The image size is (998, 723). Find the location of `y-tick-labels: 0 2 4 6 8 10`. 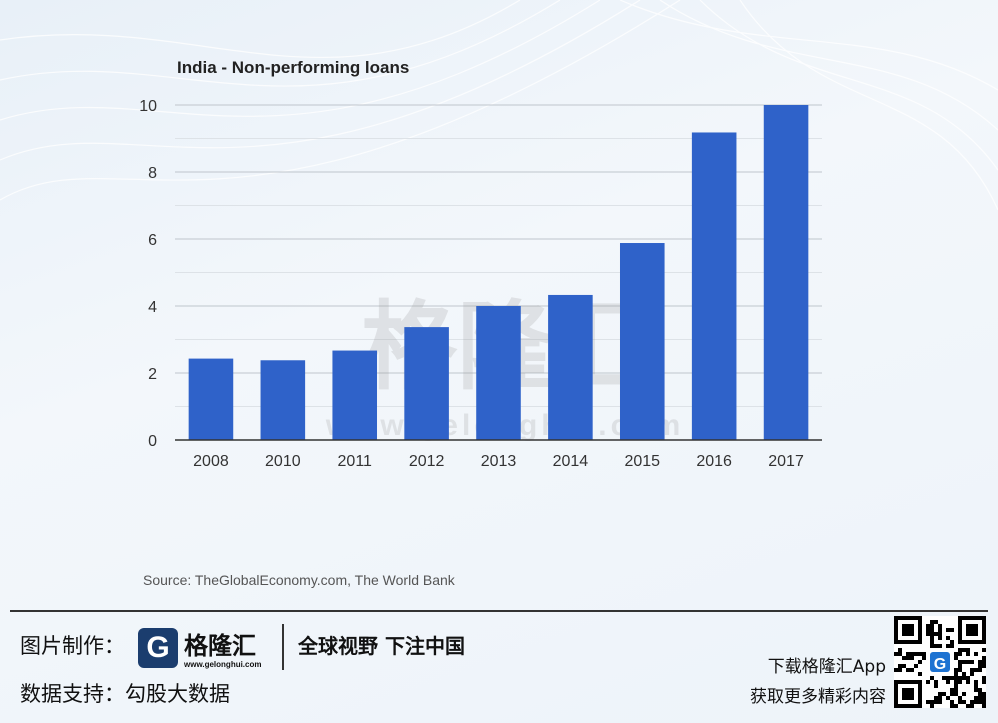

y-tick-labels: 0 2 4 6 8 10 is located at coordinates (148, 274).